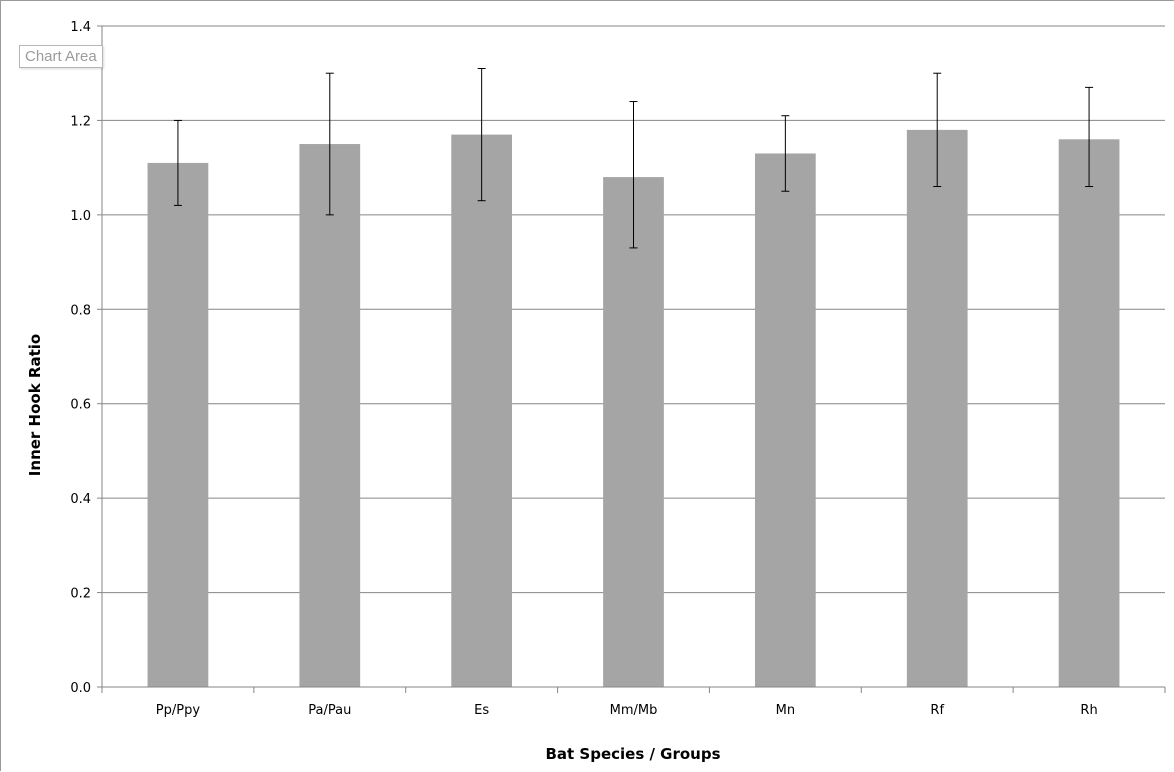 The width and height of the screenshot is (1174, 772). I want to click on x-tick-labels: Pp/Ppy Pa/Pau Es Mm/Mb Mn Rf Rh, so click(627, 710).